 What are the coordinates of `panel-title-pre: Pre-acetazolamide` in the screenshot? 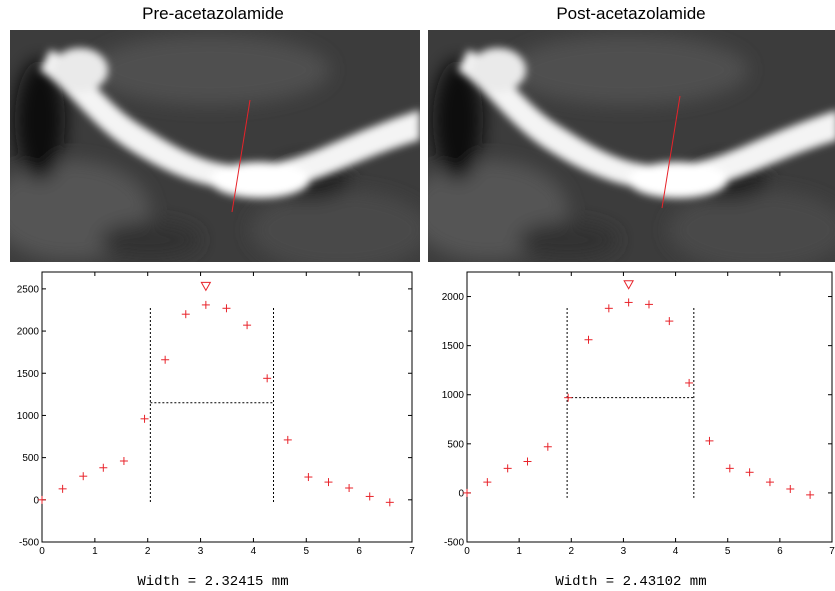 It's located at (213, 13).